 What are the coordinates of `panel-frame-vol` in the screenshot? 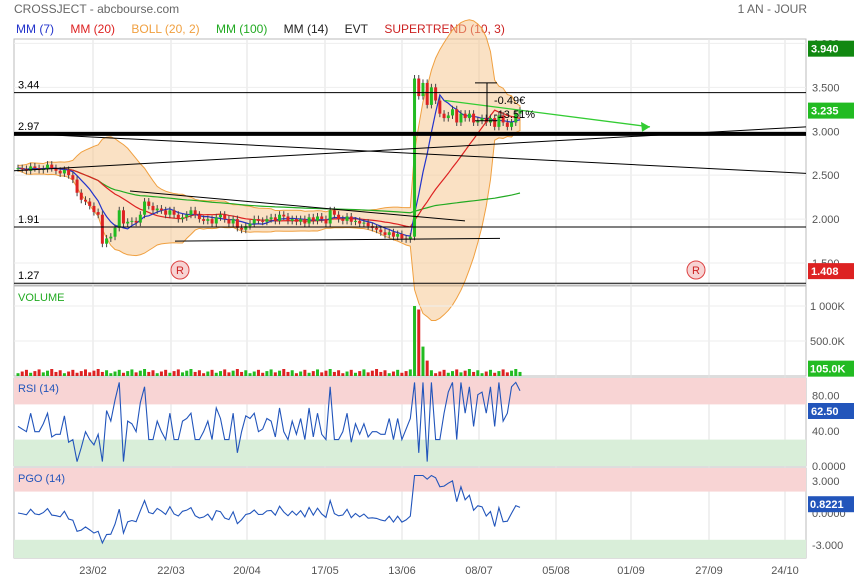 It's located at (410, 331).